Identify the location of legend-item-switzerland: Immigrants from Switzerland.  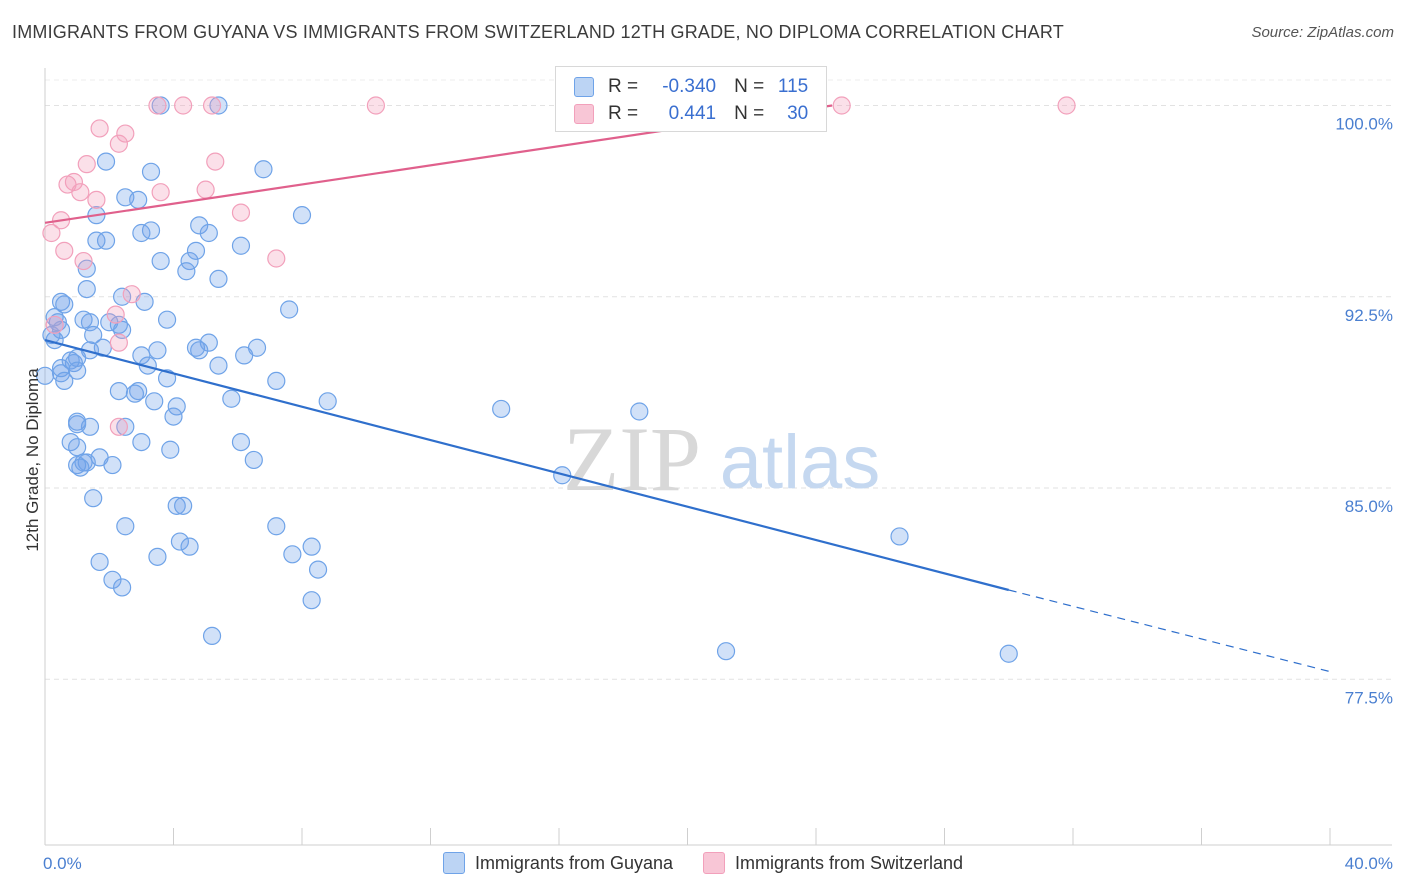
(833, 863).